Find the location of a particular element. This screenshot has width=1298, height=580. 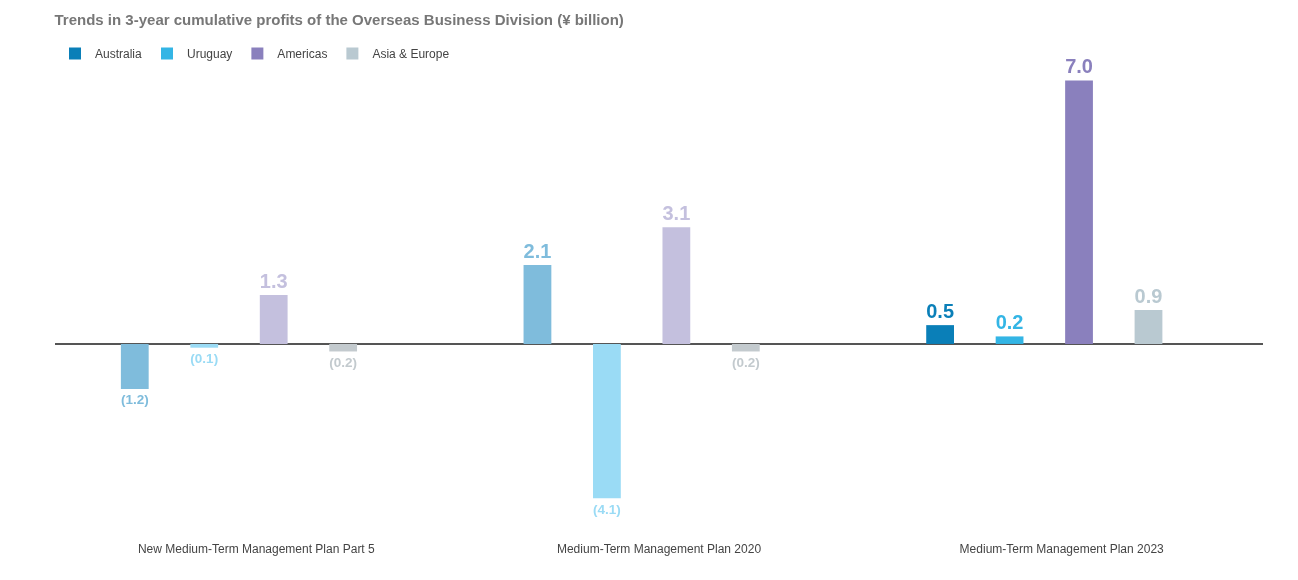

x-tick-label: New Medium-Term Management Plan Part 5 is located at coordinates (256, 549).